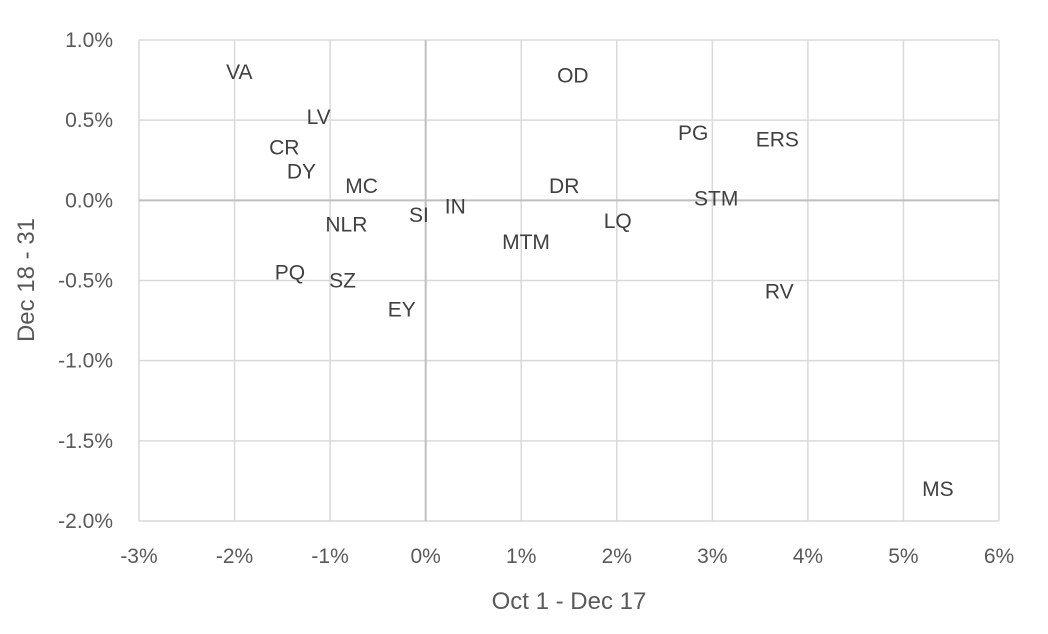 The width and height of the screenshot is (1048, 634). Describe the element at coordinates (138, 556) in the screenshot. I see `x-tick-label: -3%` at that location.